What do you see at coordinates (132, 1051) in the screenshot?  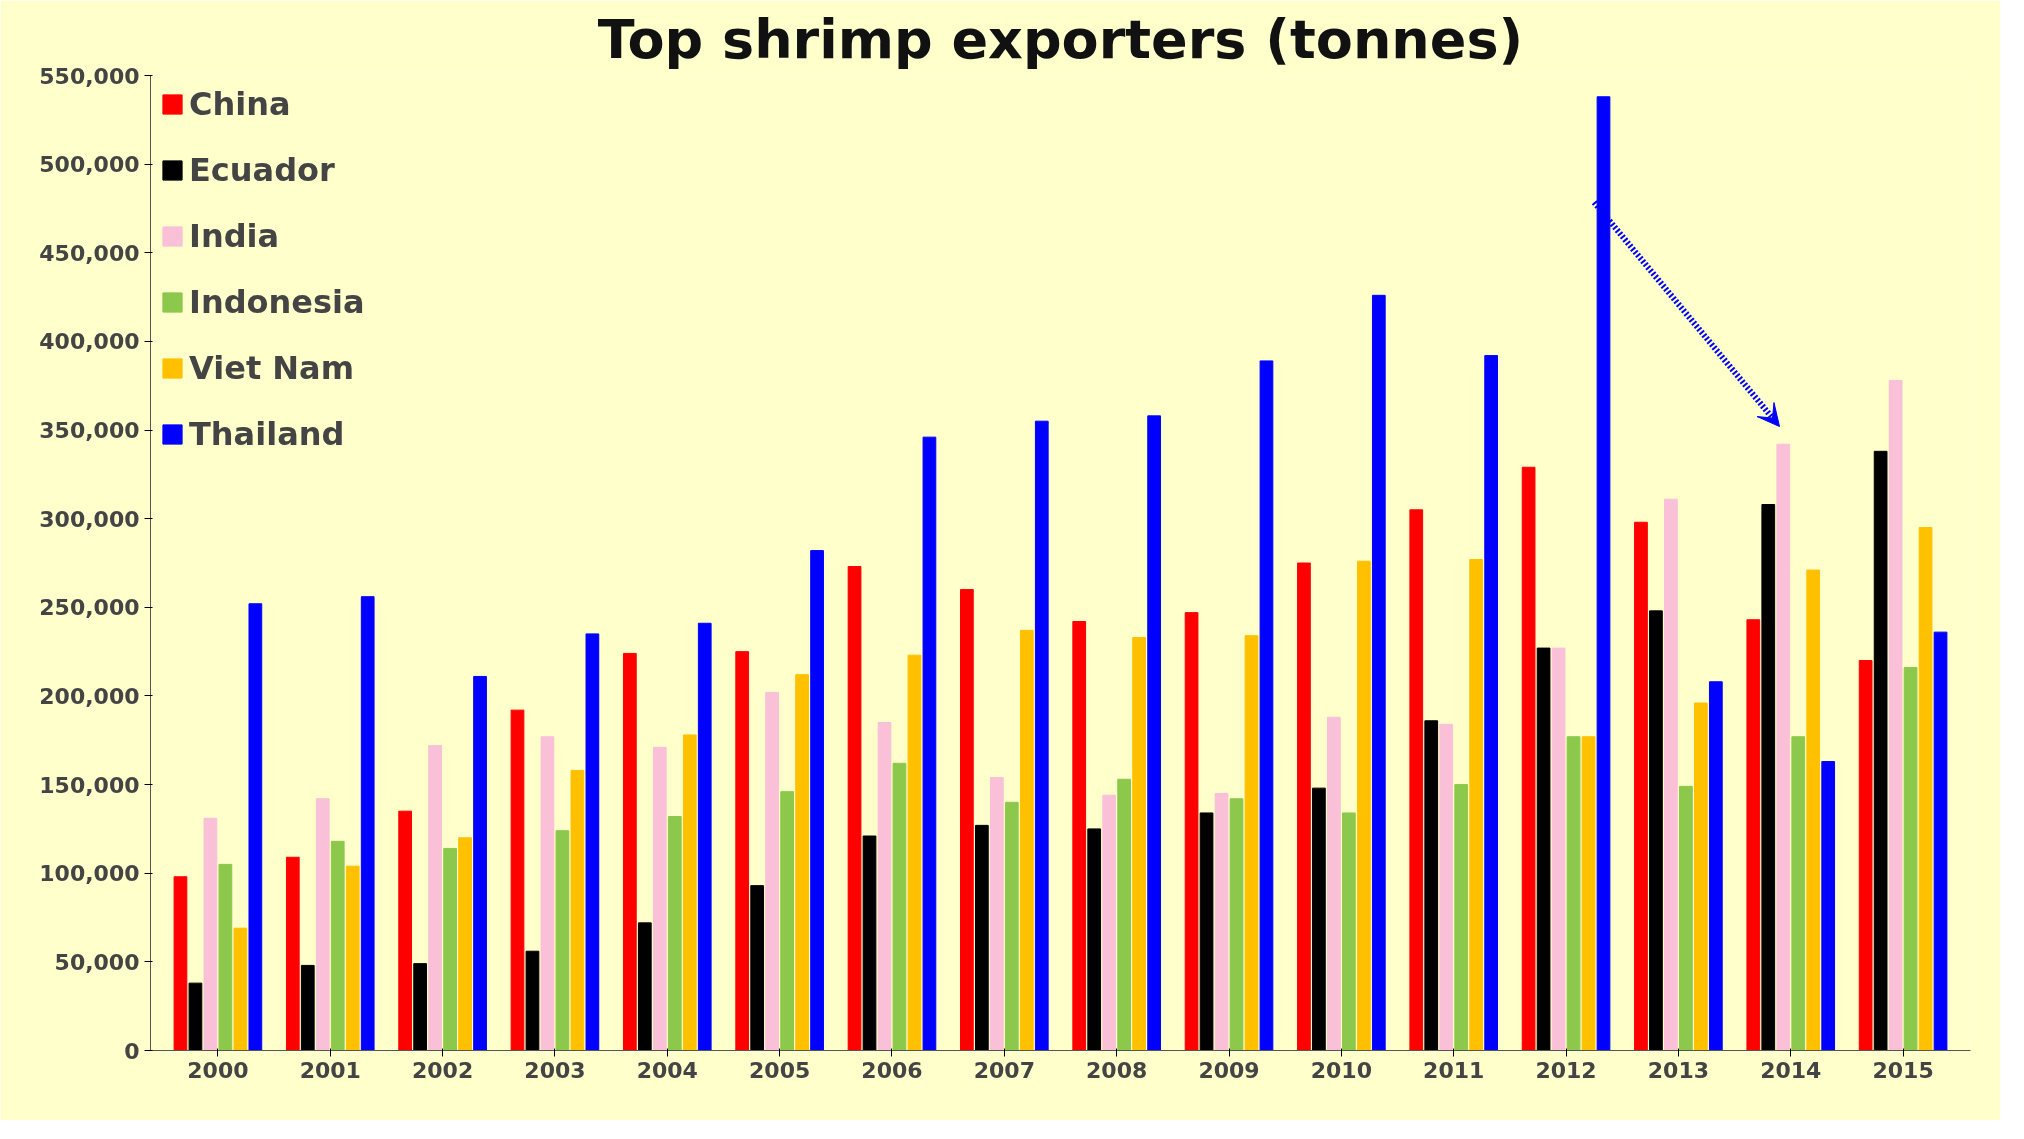 I see `y-tick-label: 0` at bounding box center [132, 1051].